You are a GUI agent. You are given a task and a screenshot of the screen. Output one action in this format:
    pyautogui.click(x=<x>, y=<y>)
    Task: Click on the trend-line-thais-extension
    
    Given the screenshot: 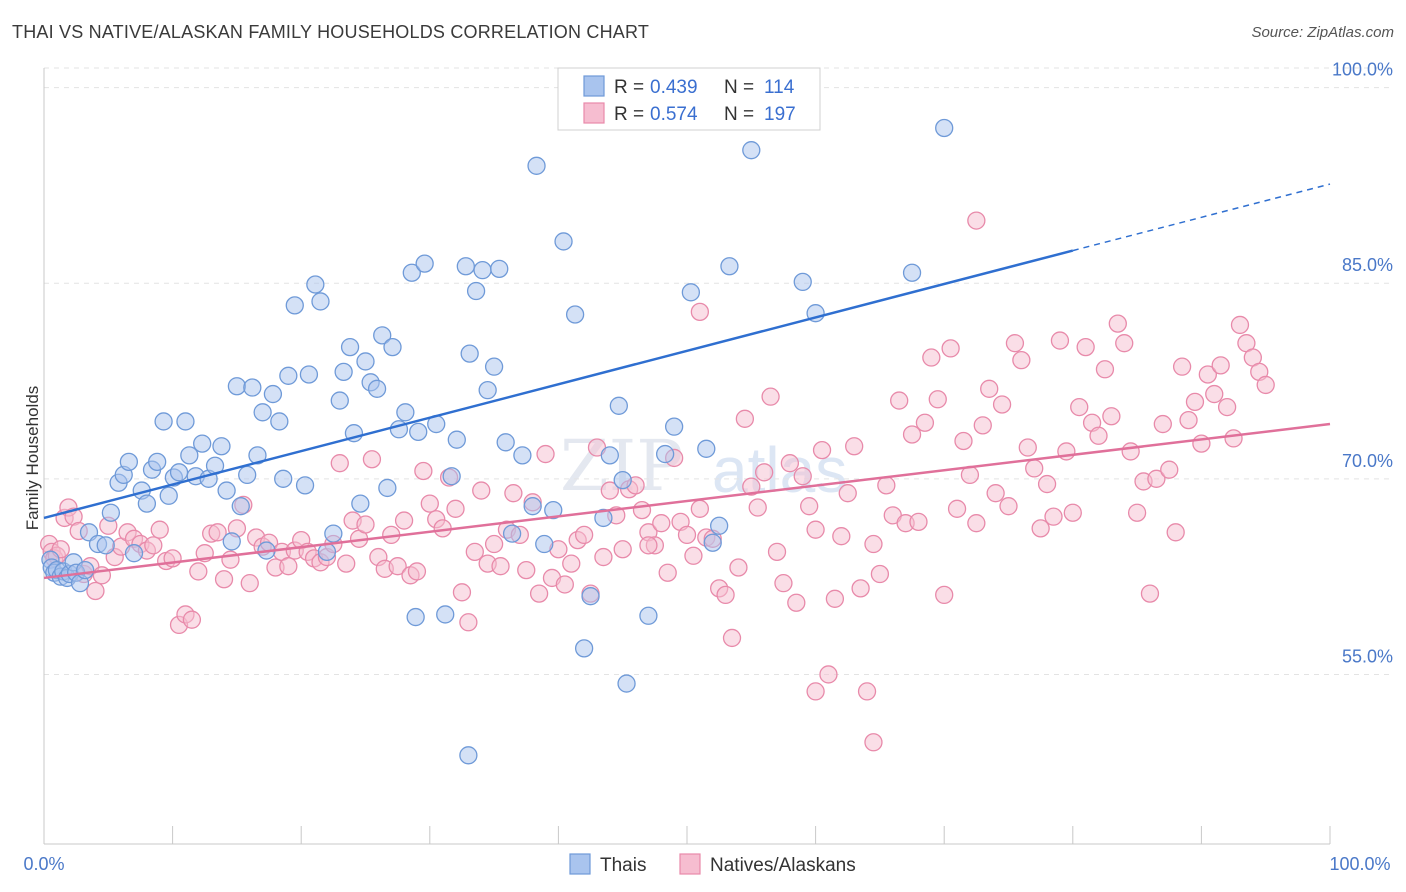 What is the action you would take?
    pyautogui.click(x=1201, y=217)
    